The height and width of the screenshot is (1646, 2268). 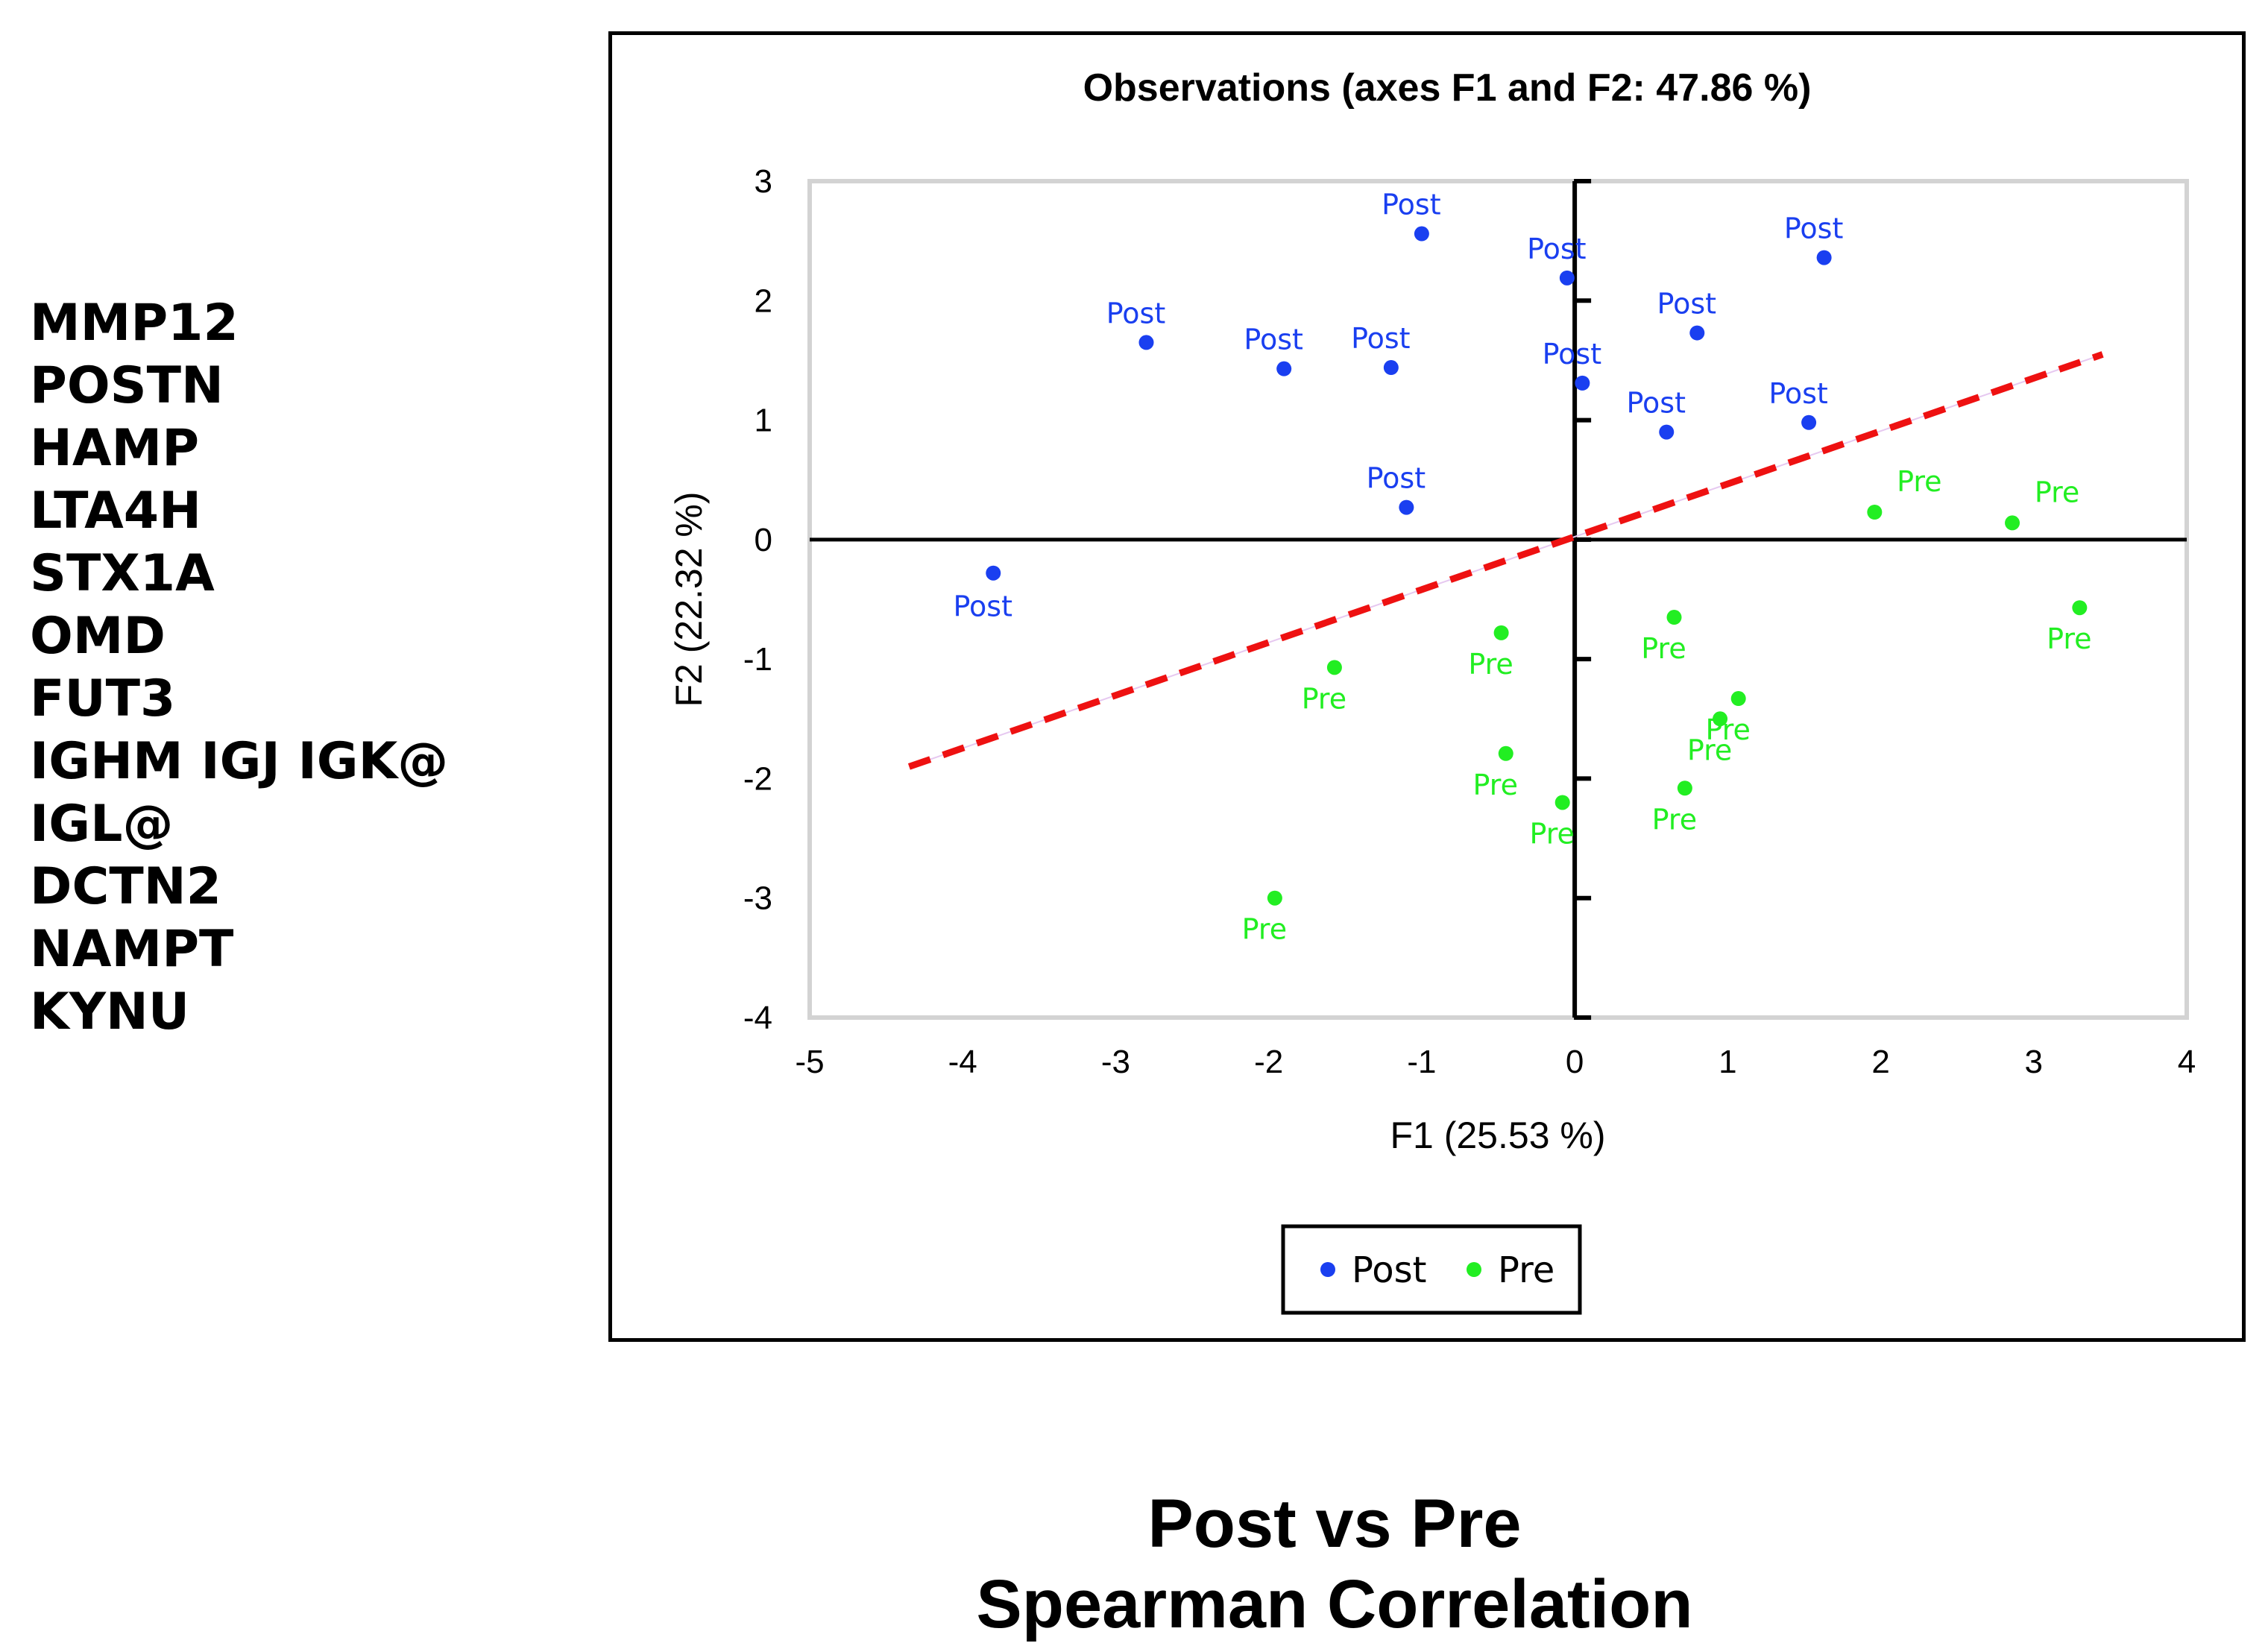 I want to click on y-tick-label: -4, so click(x=757, y=1018).